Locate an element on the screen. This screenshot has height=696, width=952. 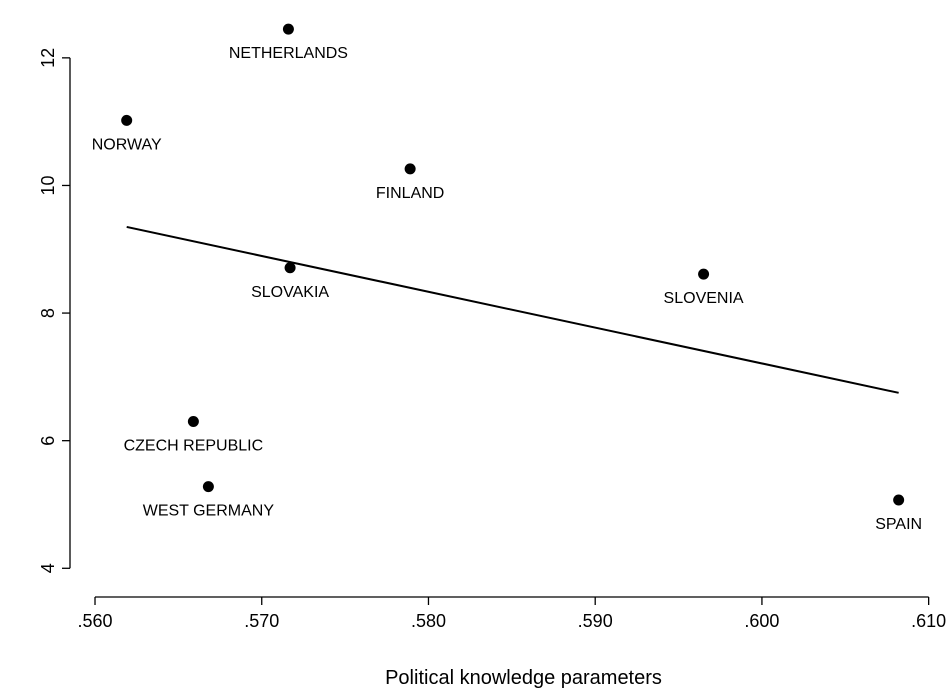
point-label: SLOVENIA is located at coordinates (704, 298).